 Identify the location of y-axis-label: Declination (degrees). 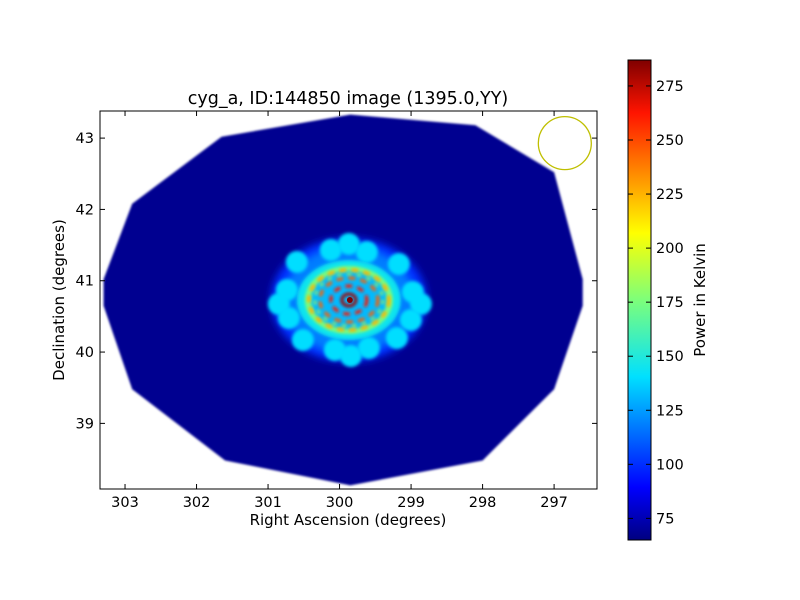
(59, 300).